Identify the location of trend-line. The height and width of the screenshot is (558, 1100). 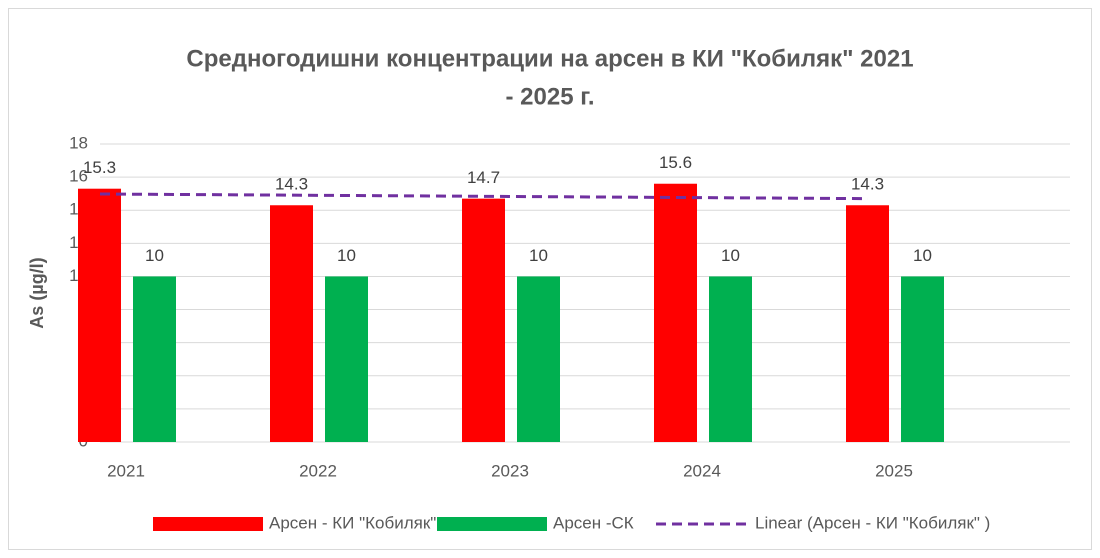
(484, 196).